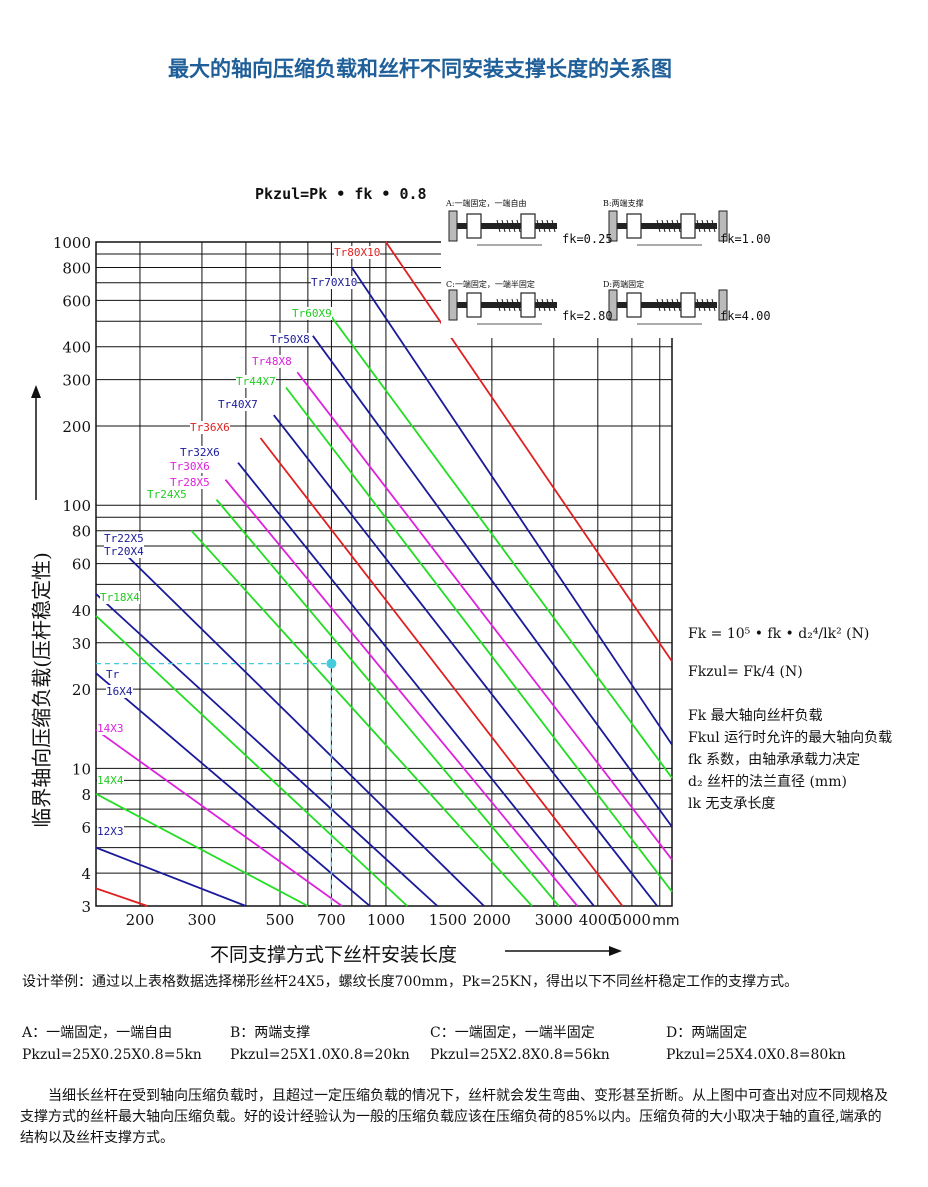 This screenshot has height=1187, width=928. What do you see at coordinates (492, 920) in the screenshot?
I see `x-tick-label: 2000` at bounding box center [492, 920].